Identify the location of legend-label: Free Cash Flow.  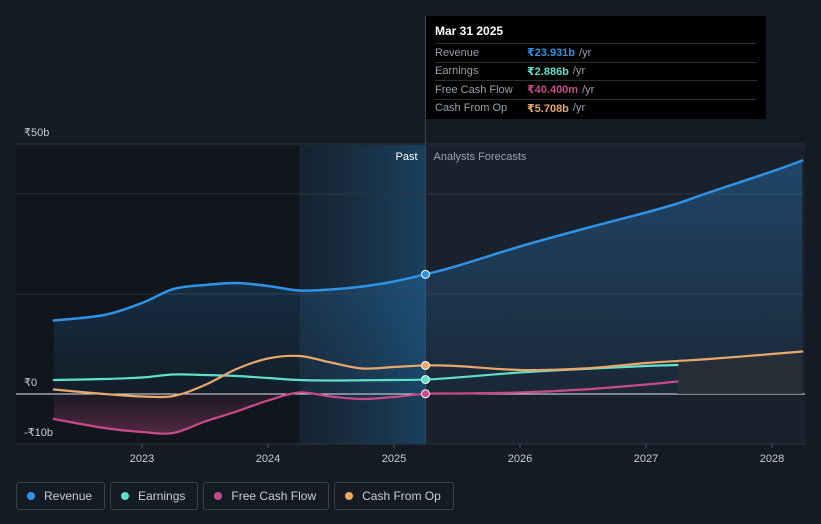
(274, 496).